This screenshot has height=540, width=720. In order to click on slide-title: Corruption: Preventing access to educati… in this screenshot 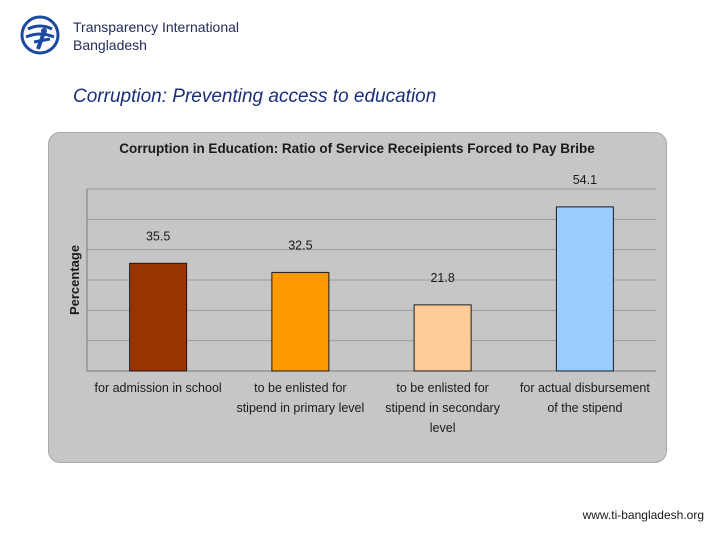, I will do `click(255, 96)`.